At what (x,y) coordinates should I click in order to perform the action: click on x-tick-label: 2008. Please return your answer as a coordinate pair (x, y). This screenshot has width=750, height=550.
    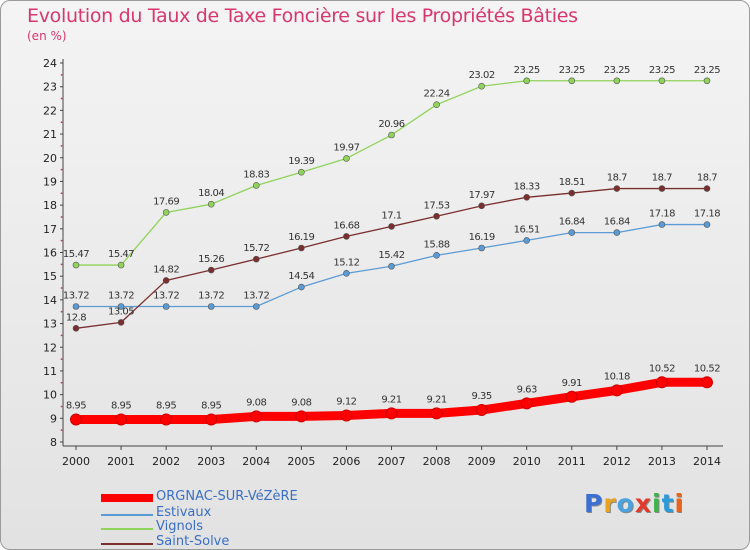
    Looking at the image, I should click on (437, 461).